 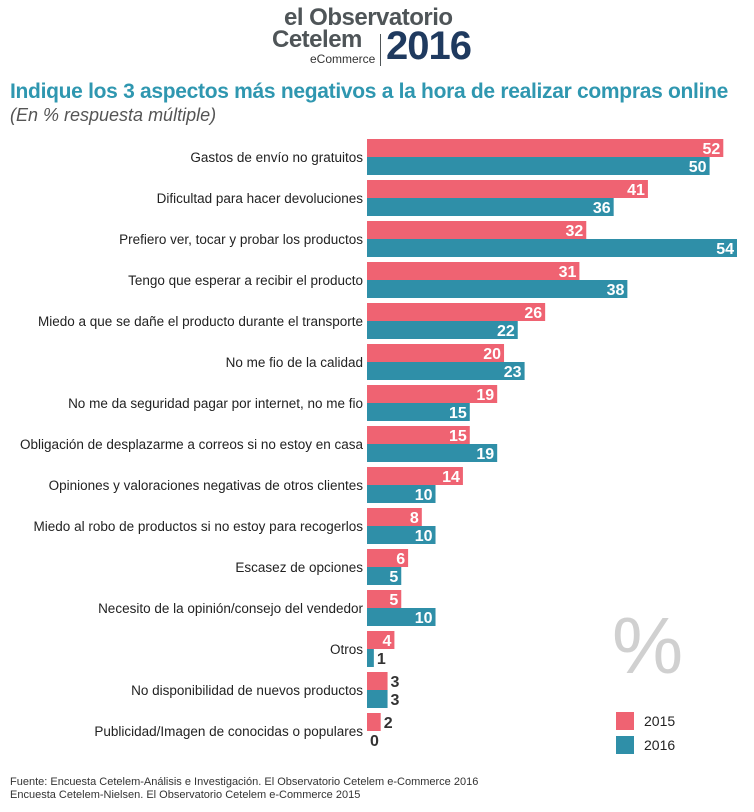 What do you see at coordinates (698, 167) in the screenshot?
I see `value-label-2016: 50` at bounding box center [698, 167].